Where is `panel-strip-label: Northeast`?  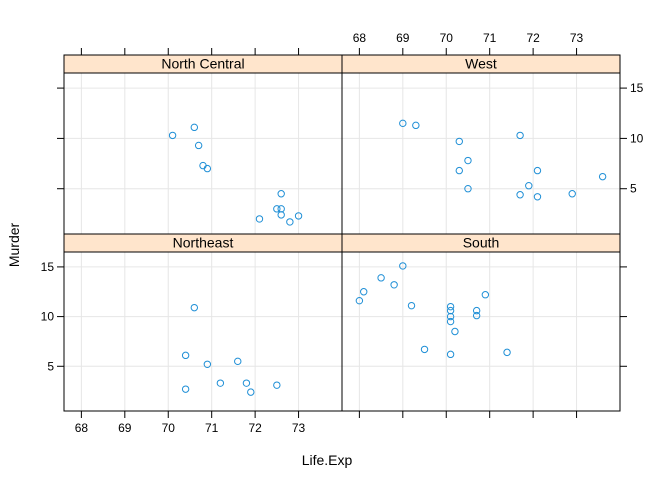
panel-strip-label: Northeast is located at coordinates (203, 243).